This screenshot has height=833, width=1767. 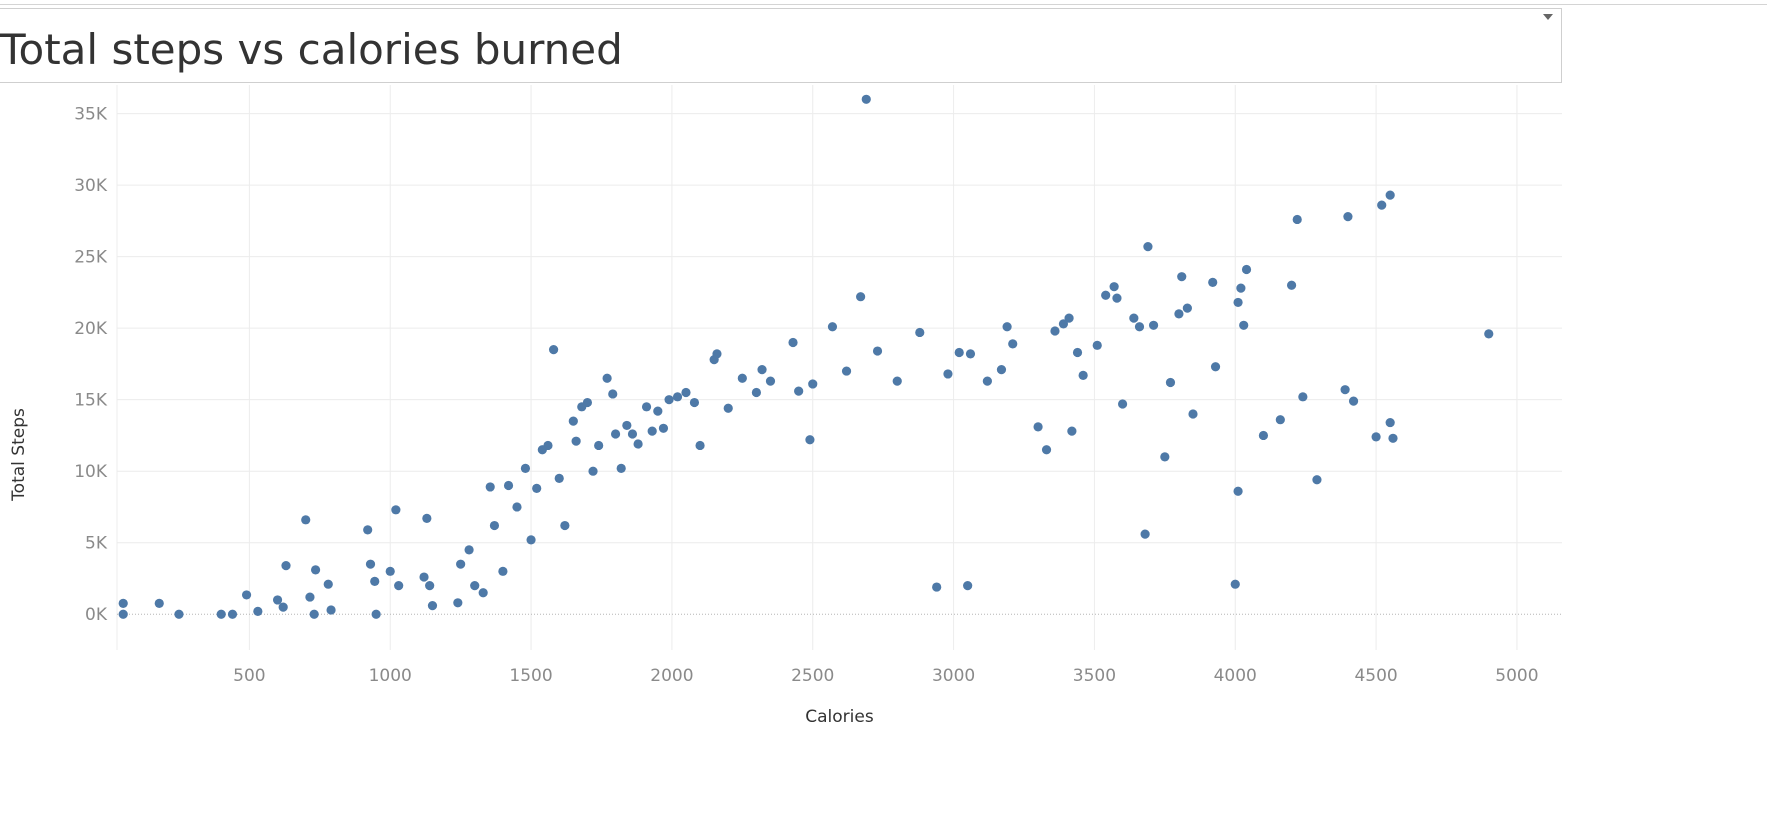 I want to click on x-tick-label: 2500, so click(x=812, y=676).